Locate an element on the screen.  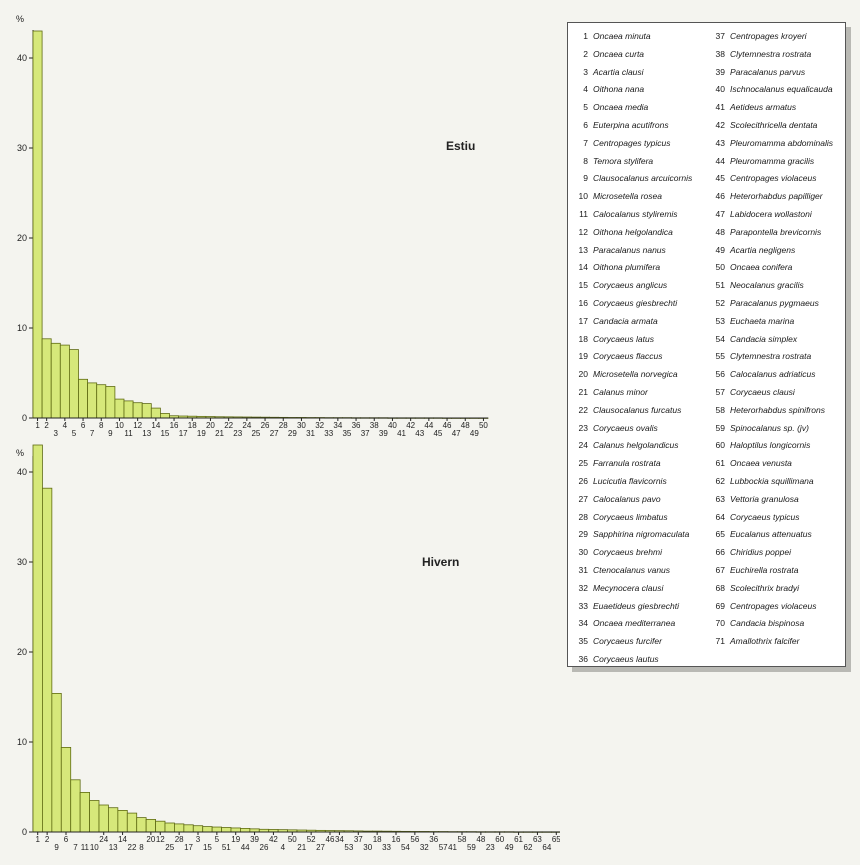
legend-item-name: Labidocera wollastoni is located at coordinates (771, 213).